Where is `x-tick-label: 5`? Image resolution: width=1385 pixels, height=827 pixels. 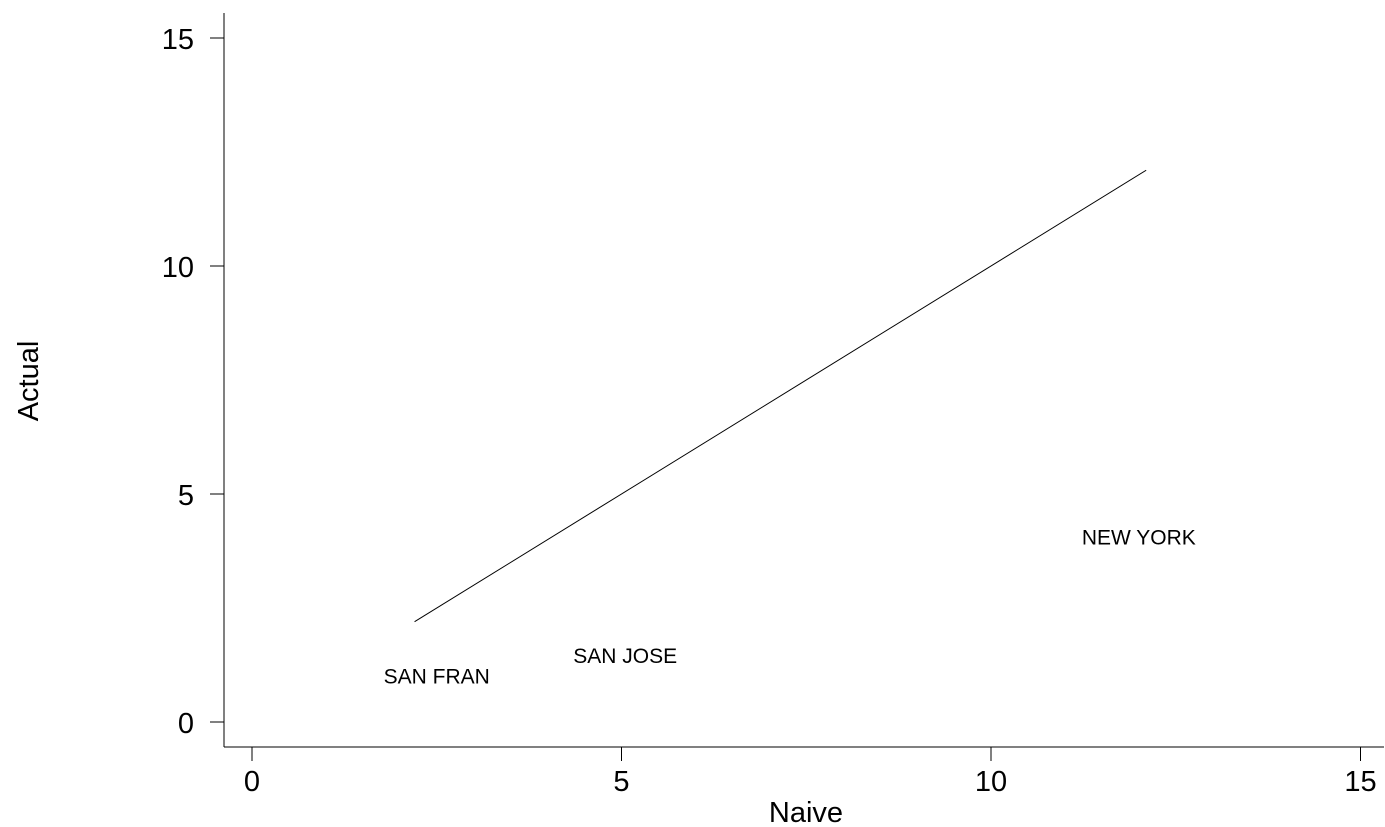
x-tick-label: 5 is located at coordinates (621, 782).